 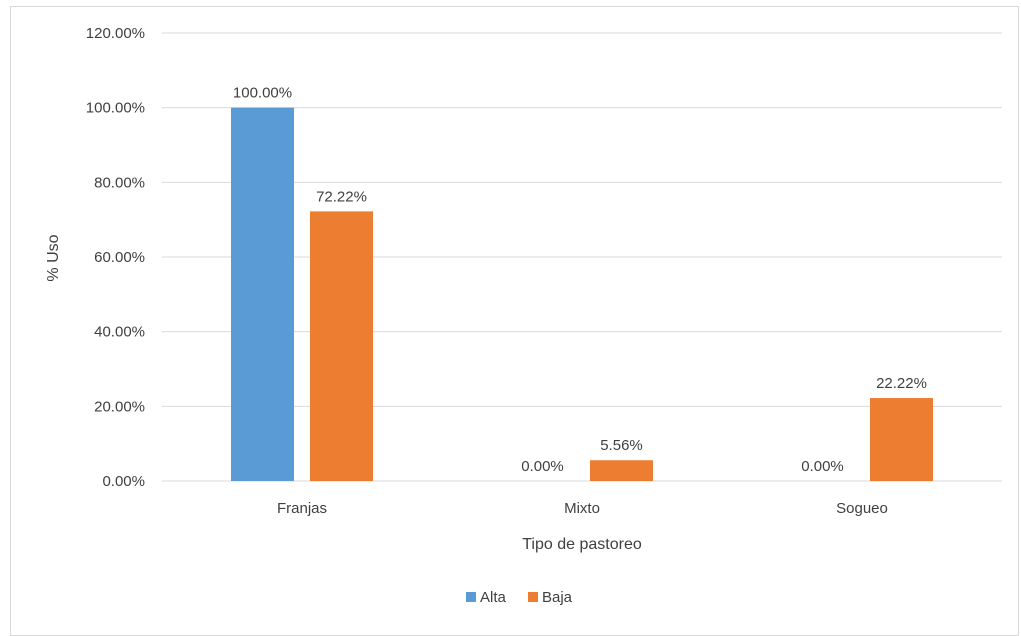 I want to click on y-tick-label: 120.00%, so click(x=115, y=33).